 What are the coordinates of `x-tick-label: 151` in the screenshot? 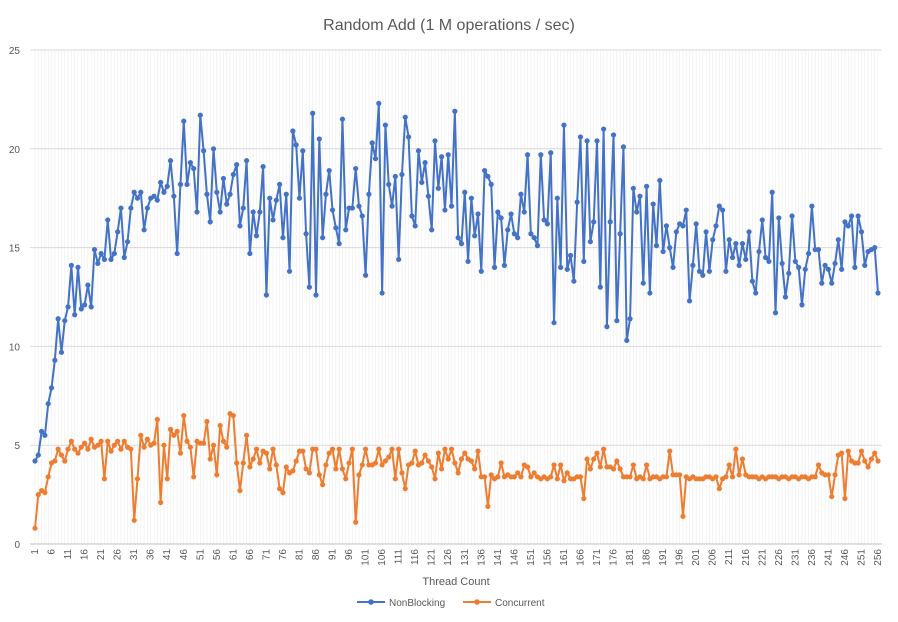 It's located at (531, 557).